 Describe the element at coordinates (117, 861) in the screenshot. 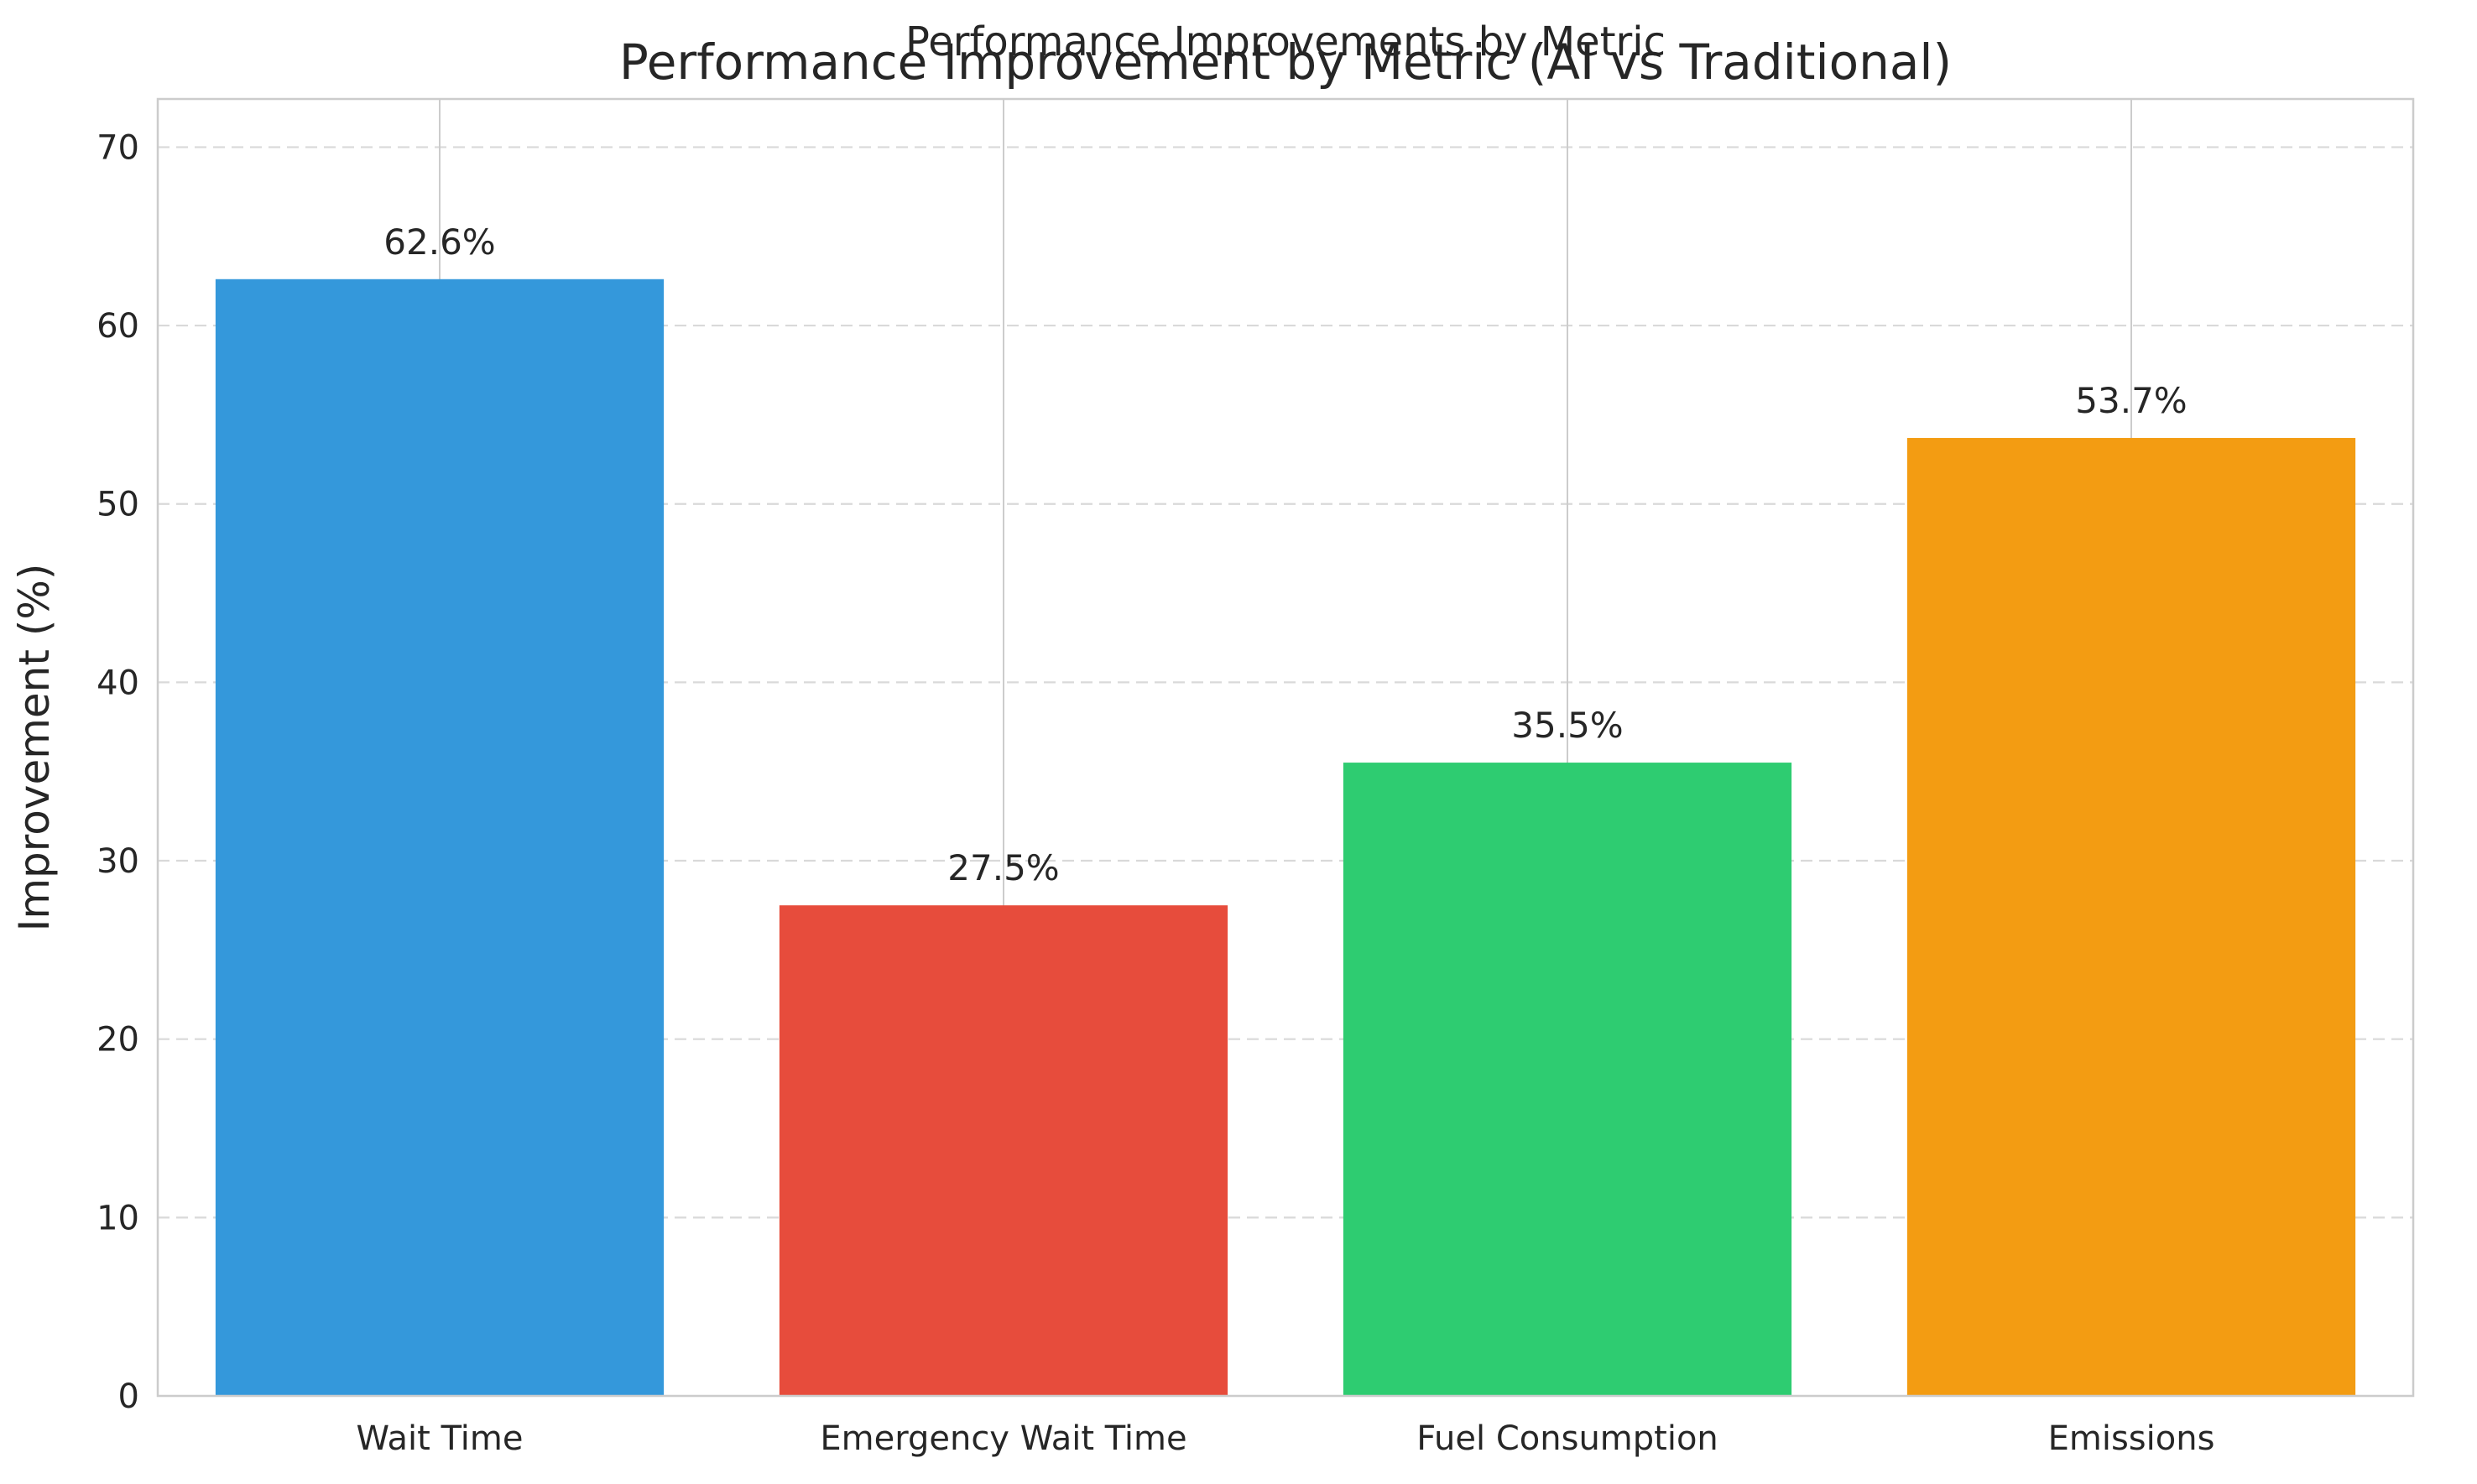

I see `y-tick-label: 30` at that location.